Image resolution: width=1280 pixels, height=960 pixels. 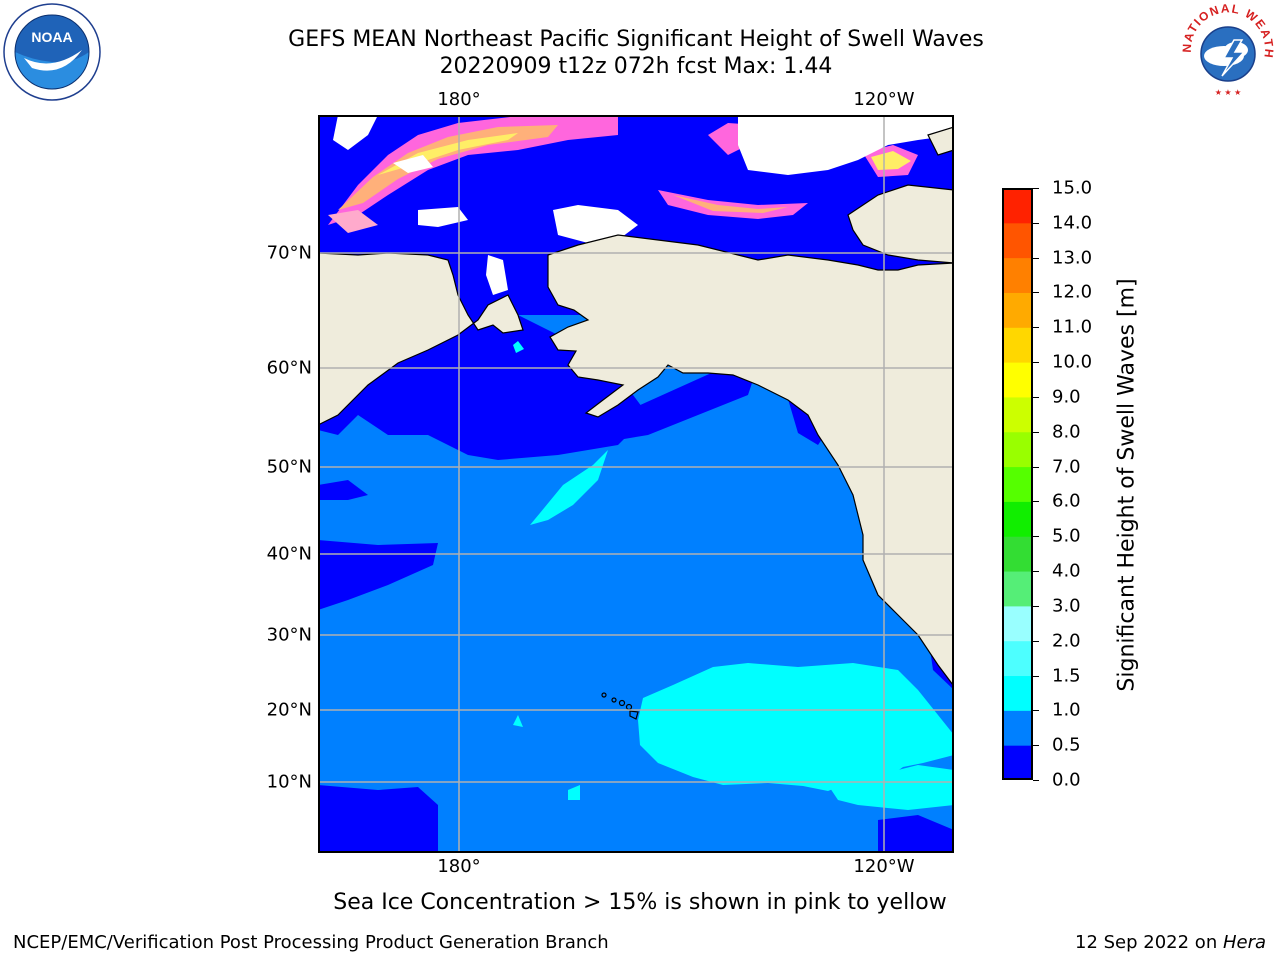 What do you see at coordinates (51, 37) in the screenshot?
I see `noaa-wordmark: NOAA` at bounding box center [51, 37].